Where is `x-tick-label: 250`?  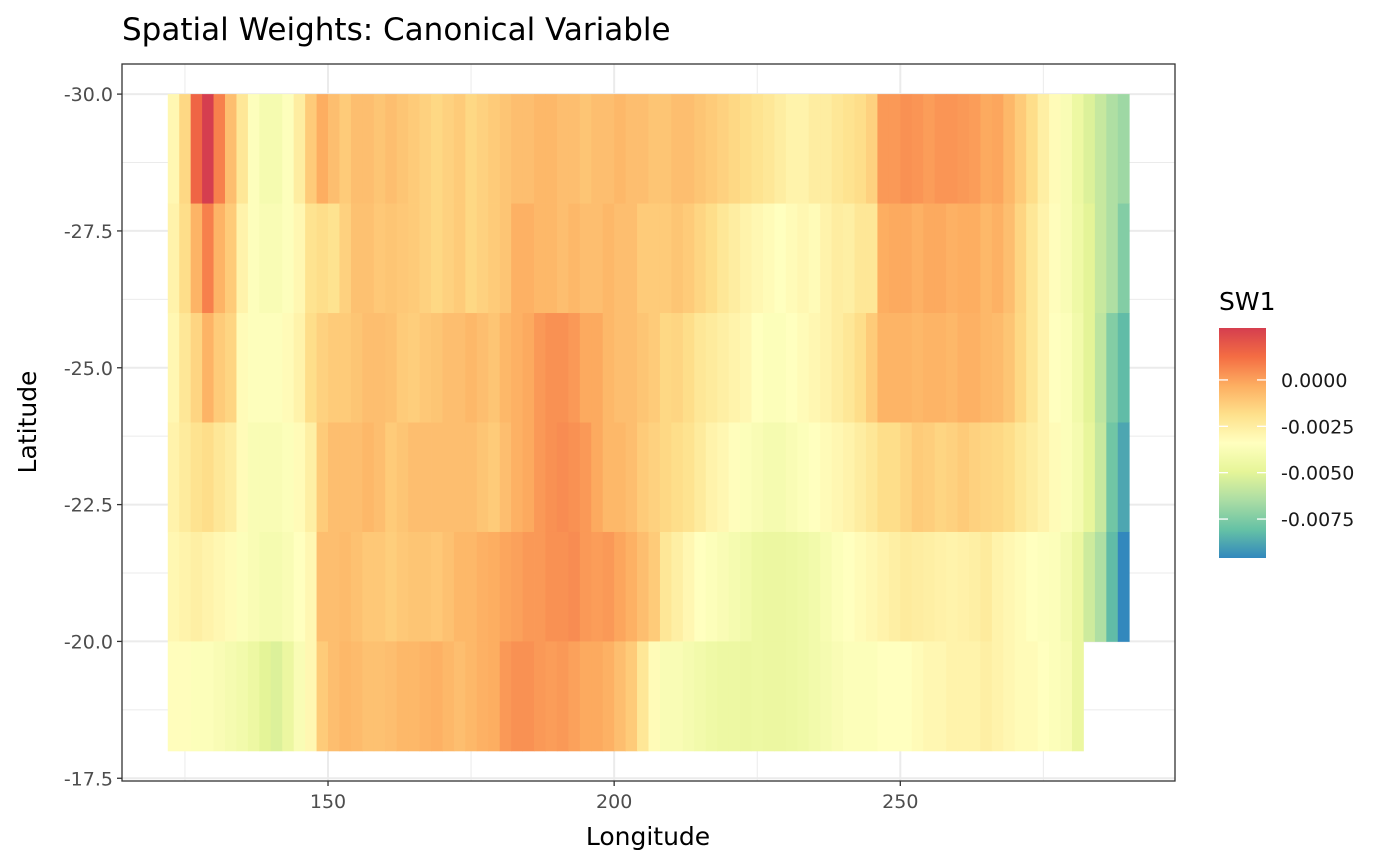 x-tick-label: 250 is located at coordinates (900, 802).